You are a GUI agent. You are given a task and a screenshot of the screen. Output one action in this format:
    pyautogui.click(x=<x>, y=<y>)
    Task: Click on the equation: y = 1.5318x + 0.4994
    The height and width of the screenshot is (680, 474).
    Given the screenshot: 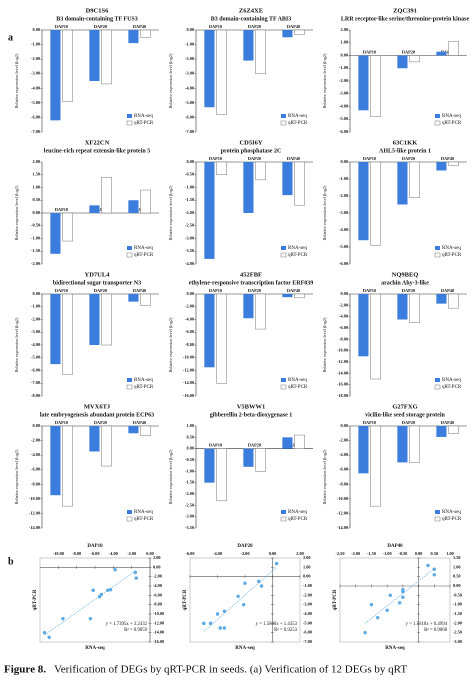 What is the action you would take?
    pyautogui.click(x=427, y=624)
    